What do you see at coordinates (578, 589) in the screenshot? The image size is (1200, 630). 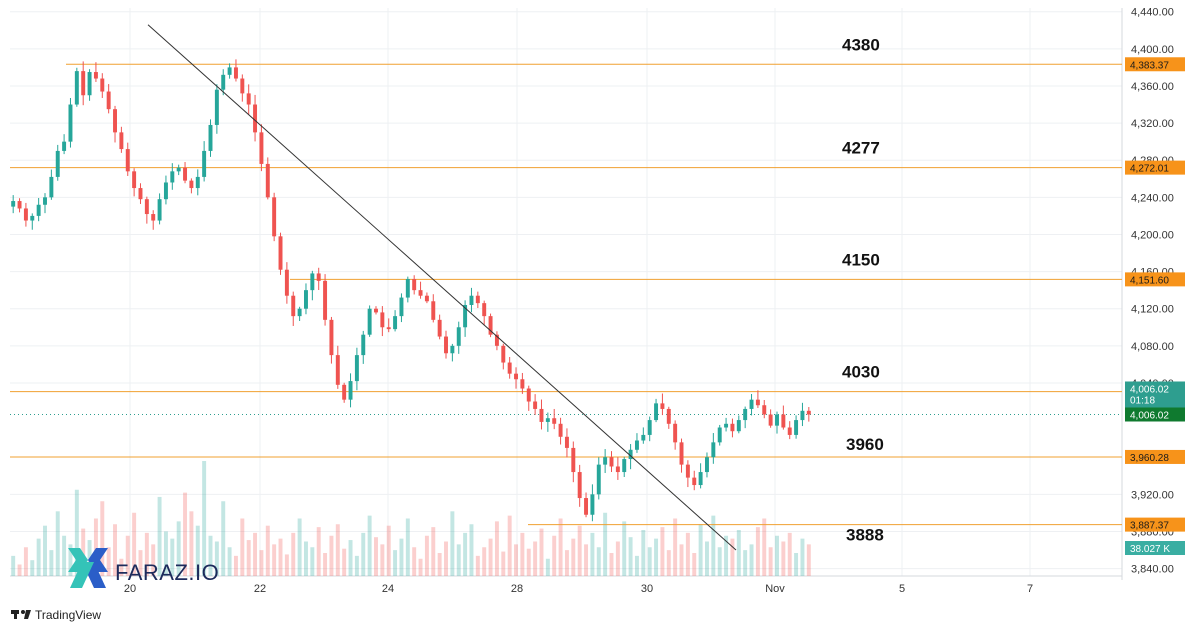 I see `time-axis: 20 22 24 28 30 Nov 5 7` at bounding box center [578, 589].